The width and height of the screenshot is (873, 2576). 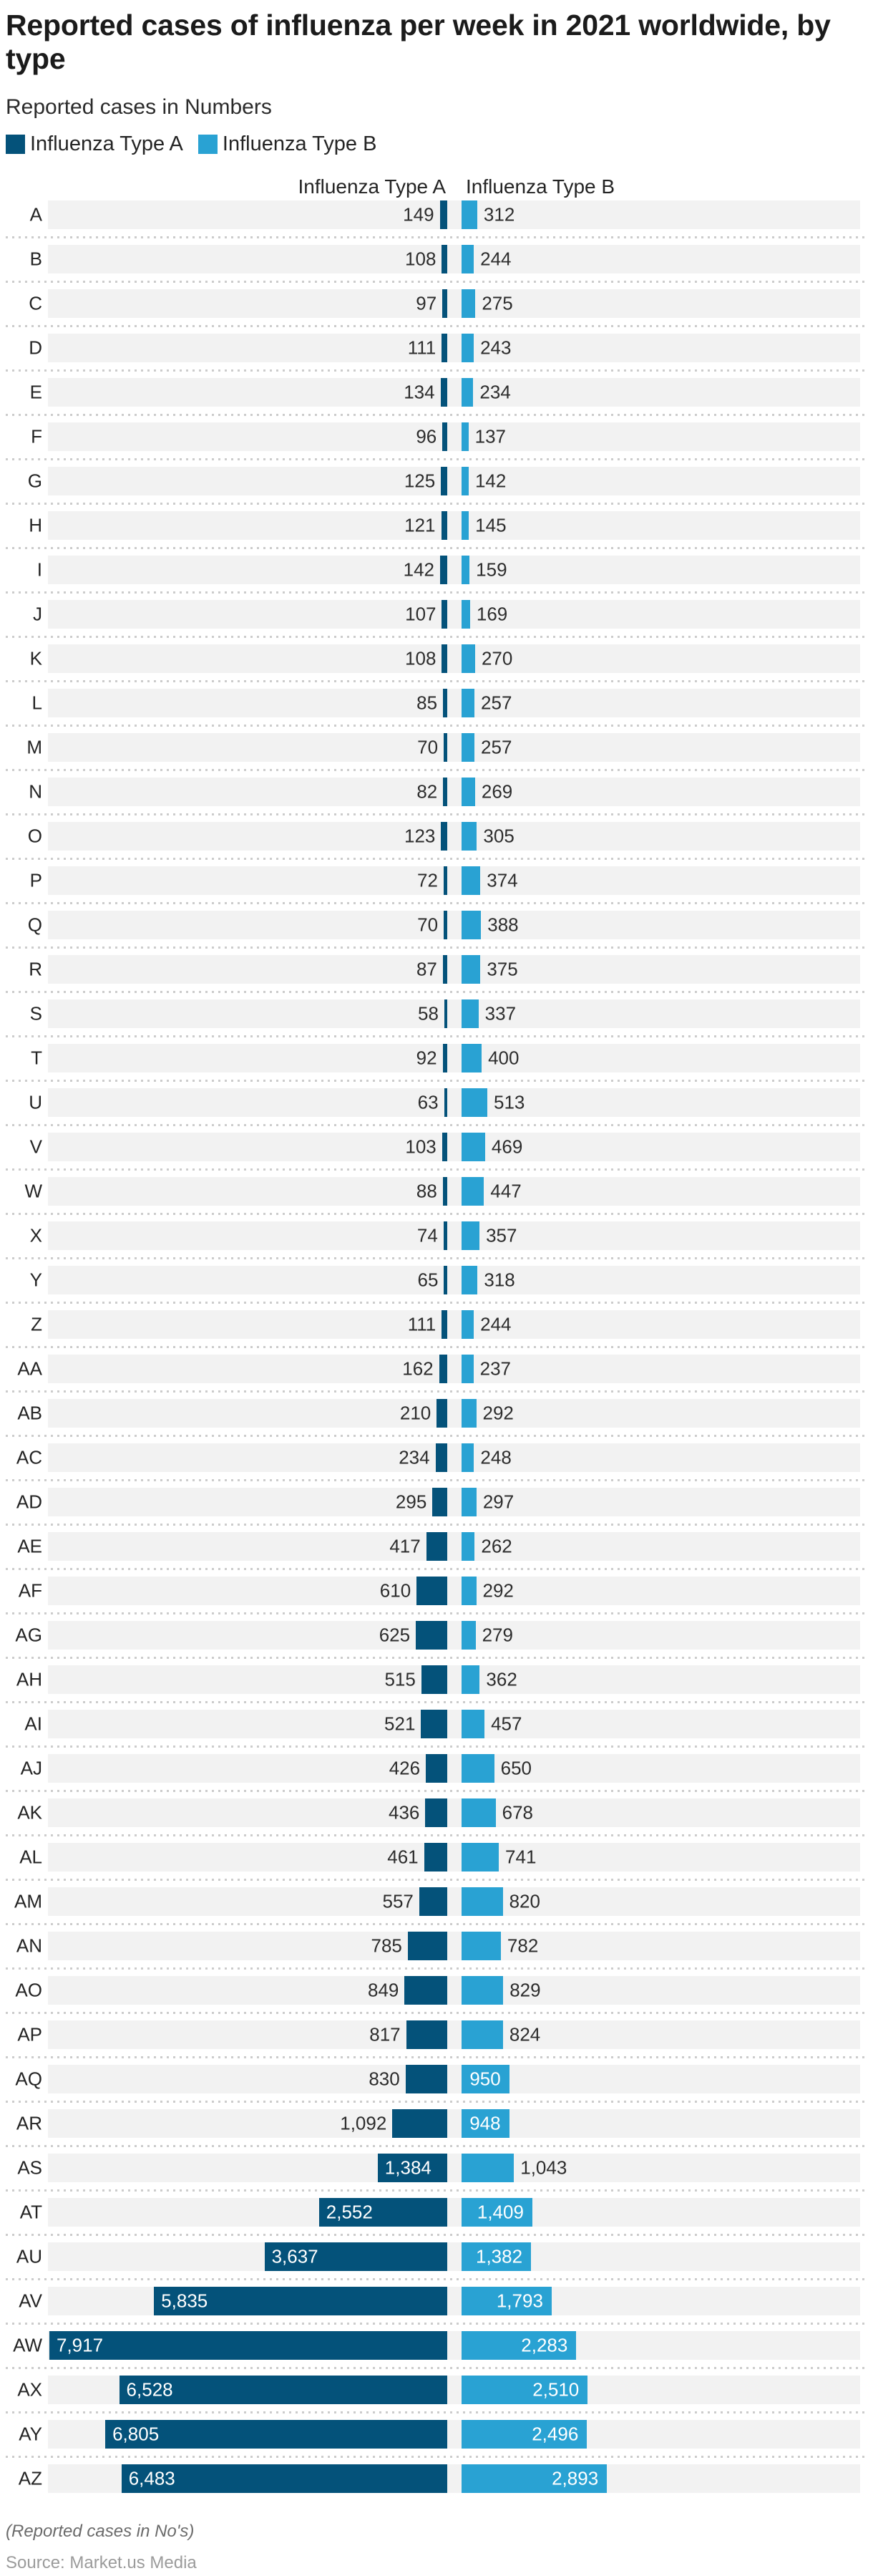 I want to click on row-band: 6,528 2,510, so click(x=454, y=2390).